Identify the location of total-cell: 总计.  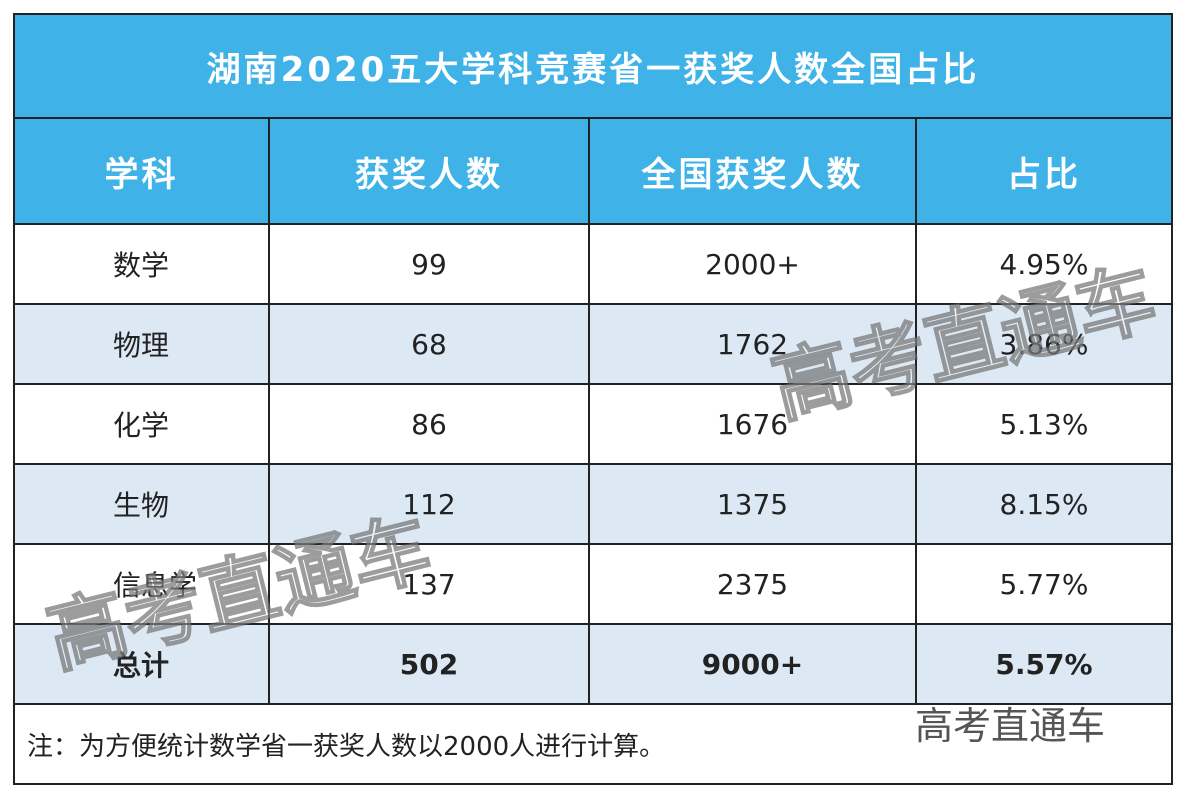
(141, 665).